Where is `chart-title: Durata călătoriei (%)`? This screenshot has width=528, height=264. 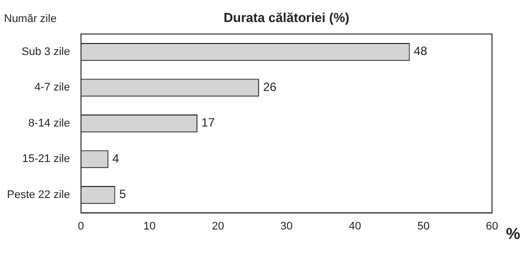
chart-title: Durata călătoriei (%) is located at coordinates (287, 17).